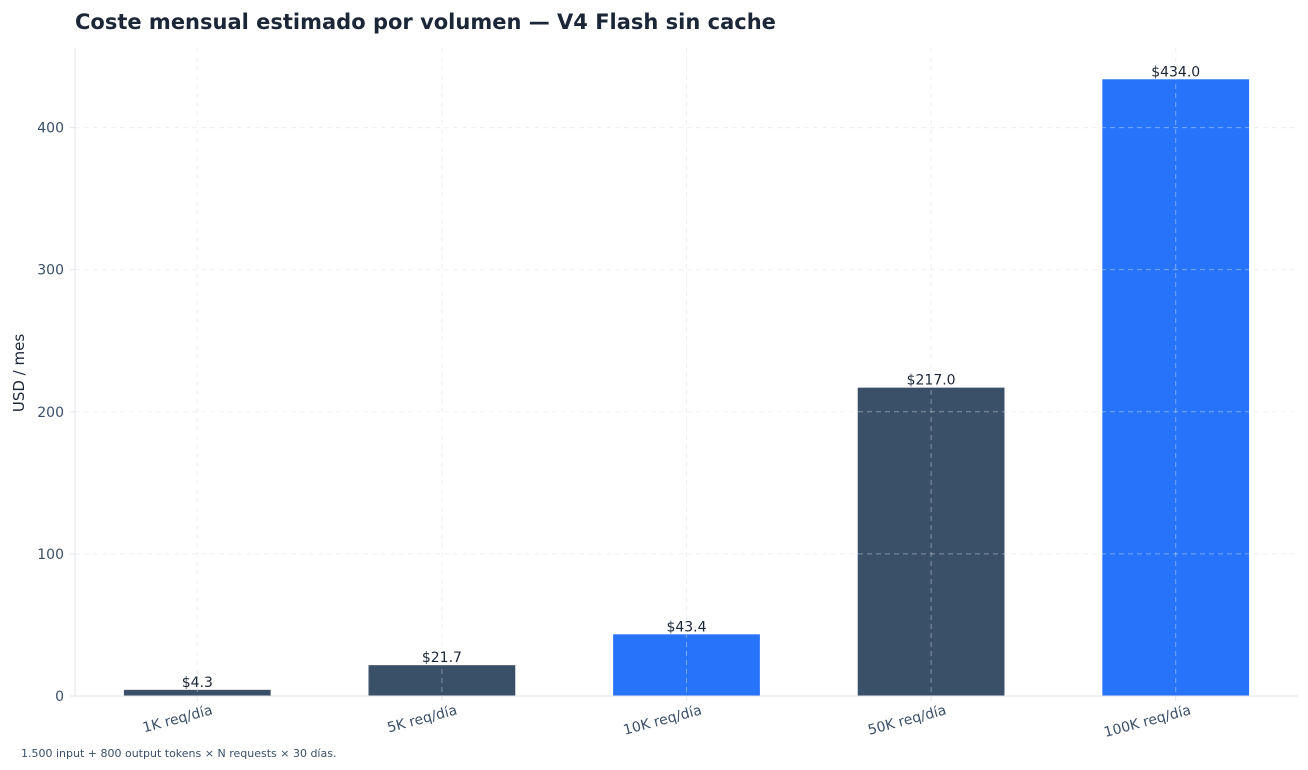 The height and width of the screenshot is (770, 1308). I want to click on bar-value-label: $21.7, so click(442, 658).